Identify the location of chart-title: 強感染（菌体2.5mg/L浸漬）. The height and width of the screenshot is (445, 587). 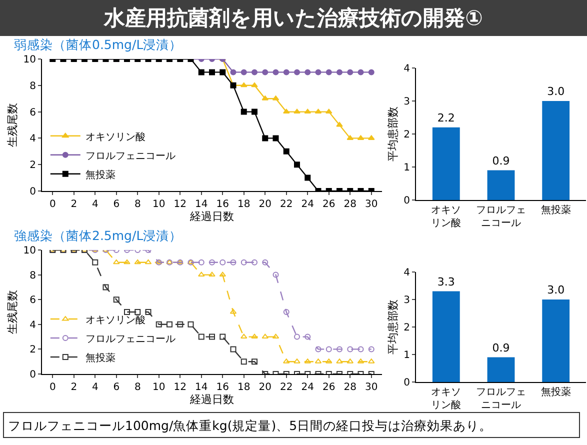
(98, 236).